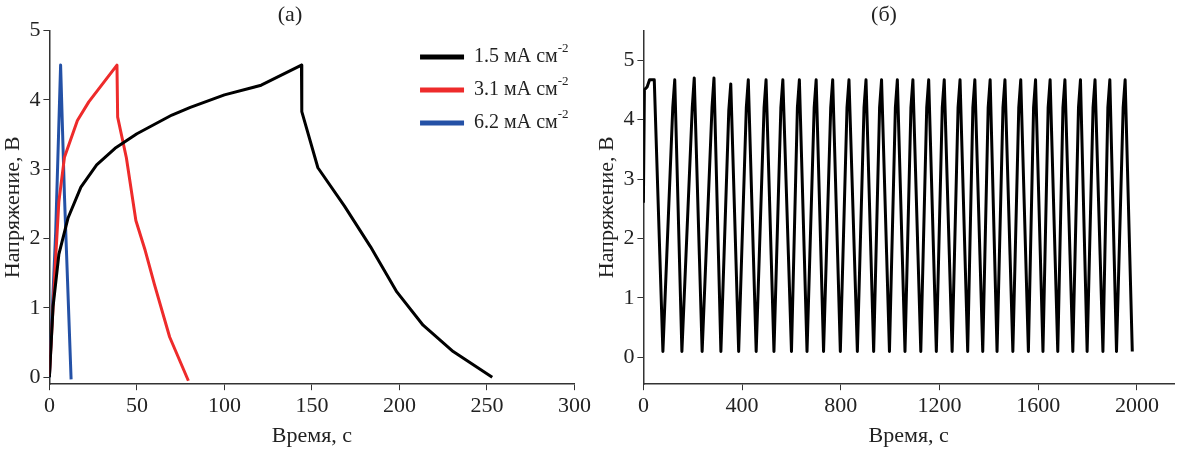 The width and height of the screenshot is (1189, 449). Describe the element at coordinates (574, 405) in the screenshot. I see `x-tick-label: 300` at that location.